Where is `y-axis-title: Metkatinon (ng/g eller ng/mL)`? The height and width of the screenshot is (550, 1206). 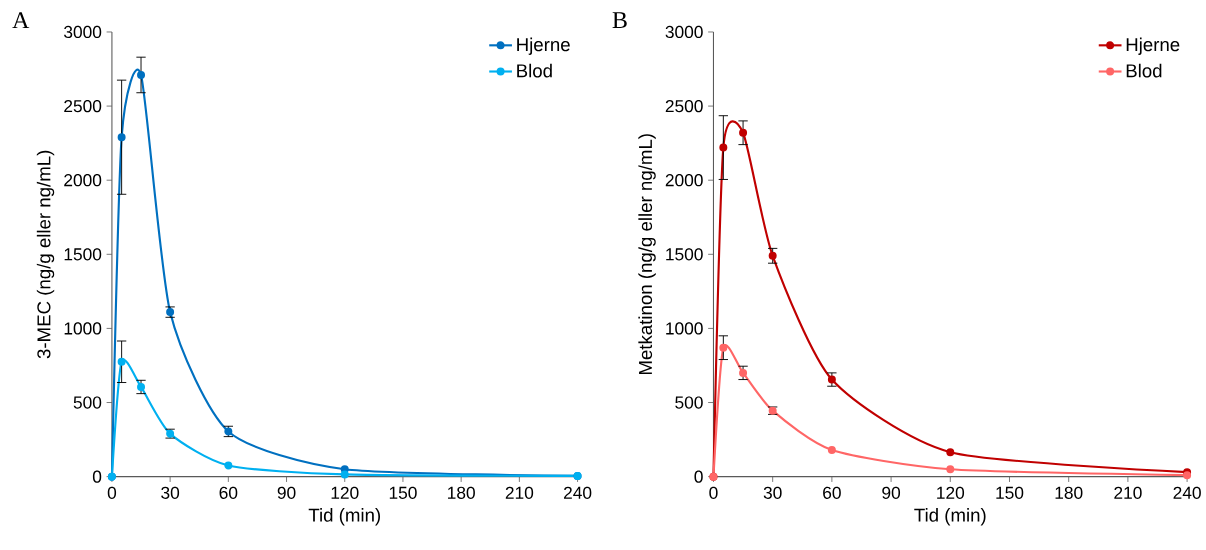 y-axis-title: Metkatinon (ng/g eller ng/mL) is located at coordinates (647, 254).